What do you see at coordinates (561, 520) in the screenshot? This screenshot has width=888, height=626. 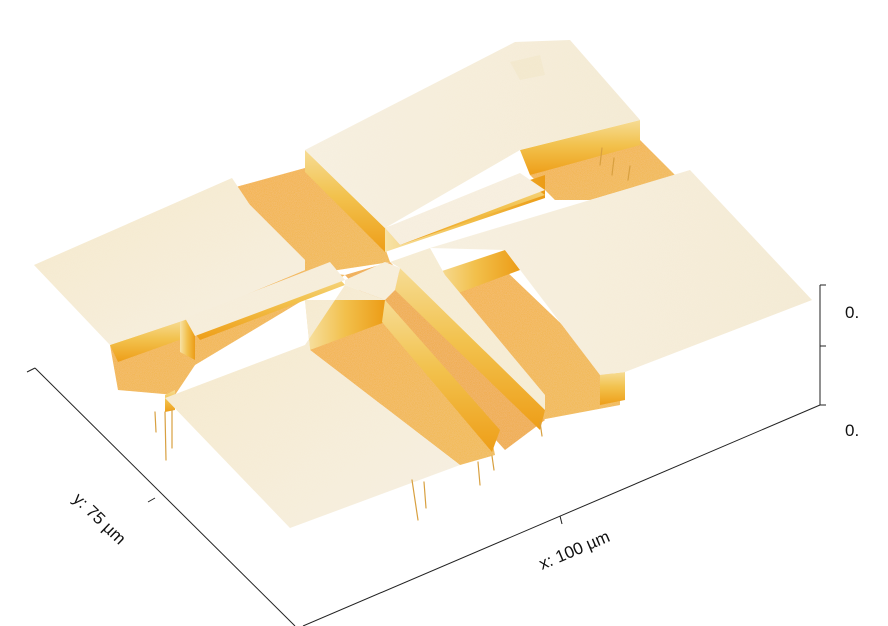 I see `x-axis-tick-mid` at bounding box center [561, 520].